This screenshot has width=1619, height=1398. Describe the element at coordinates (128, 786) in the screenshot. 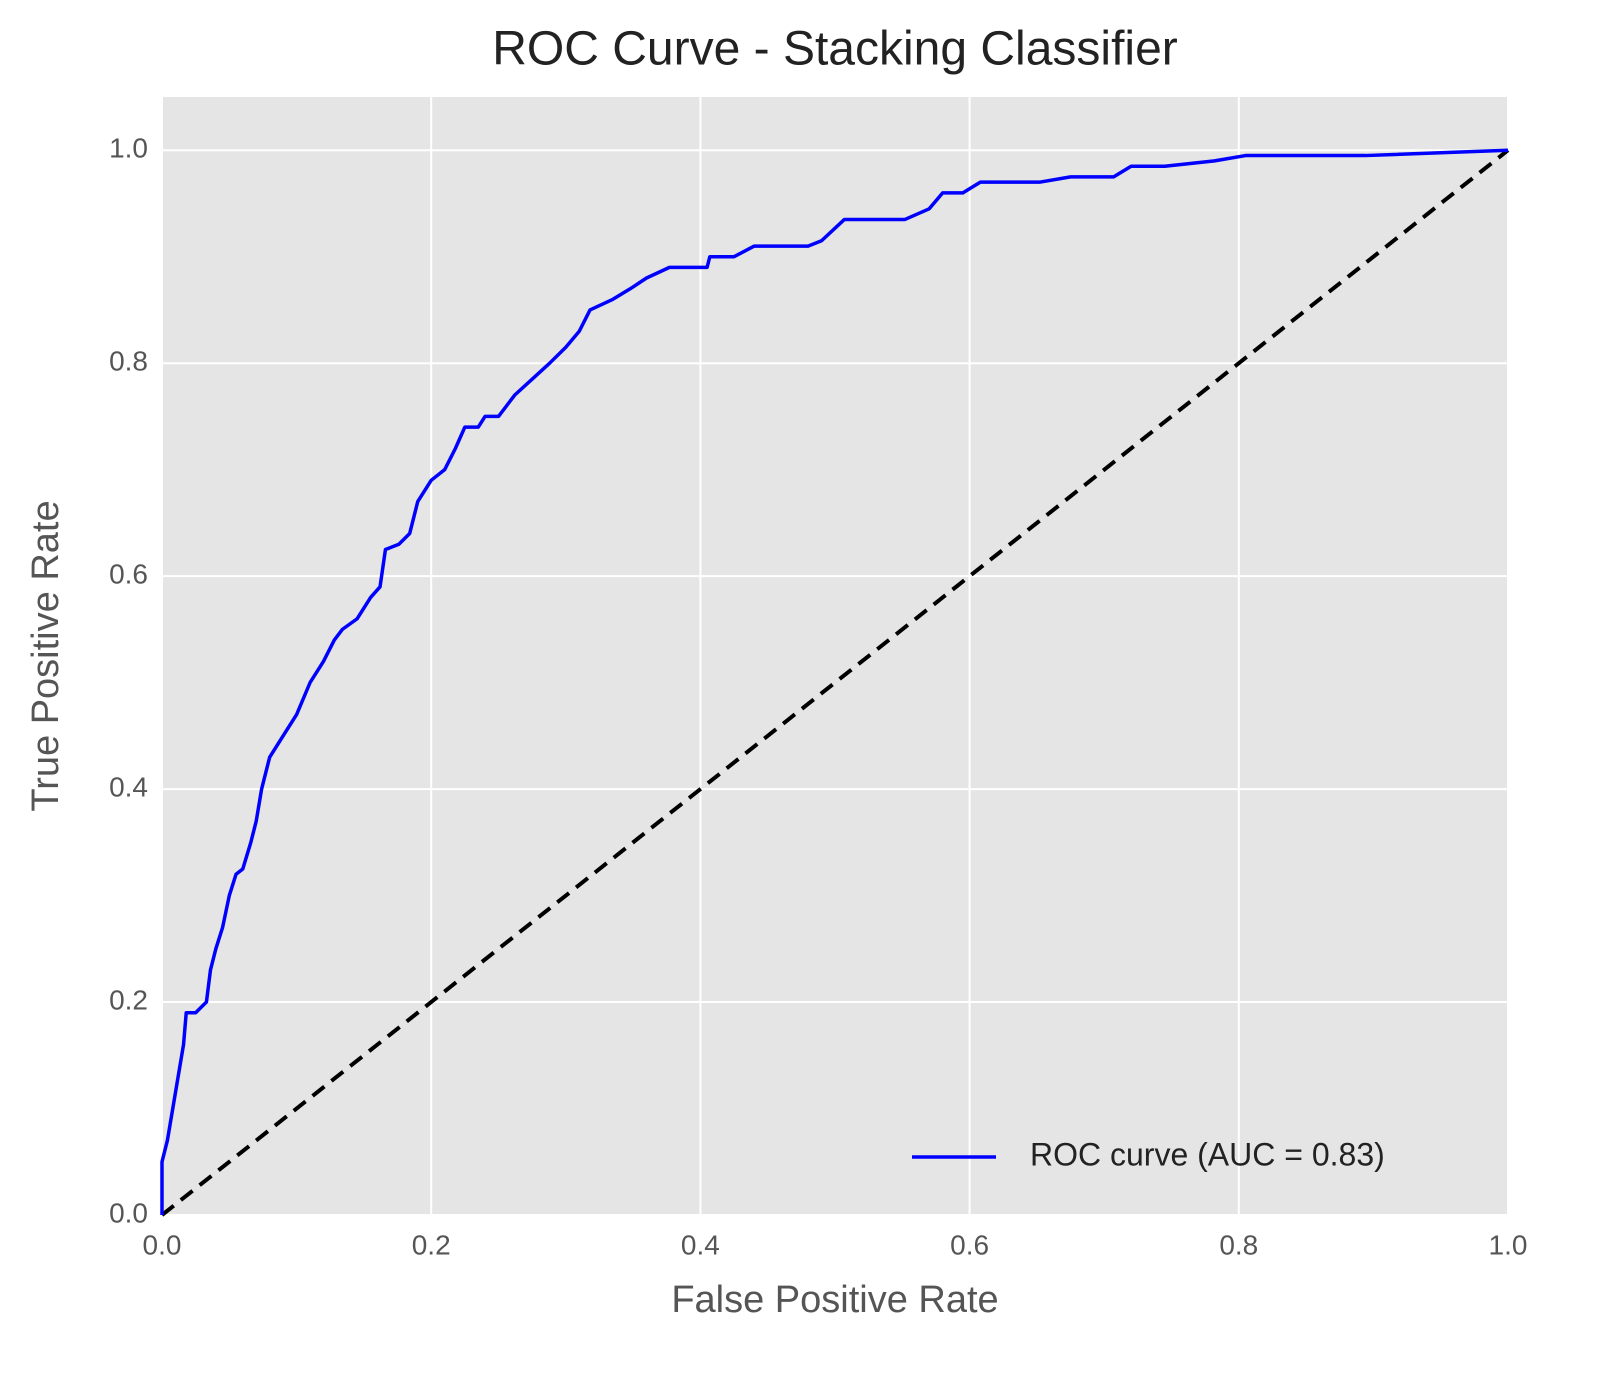

I see `y-tick-label: 0.4` at that location.